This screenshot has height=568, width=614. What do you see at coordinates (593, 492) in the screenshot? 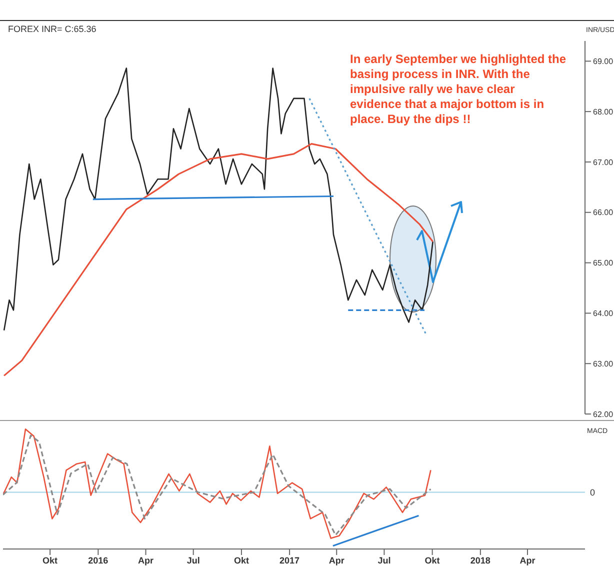
I see `ref-line-label: 0` at bounding box center [593, 492].